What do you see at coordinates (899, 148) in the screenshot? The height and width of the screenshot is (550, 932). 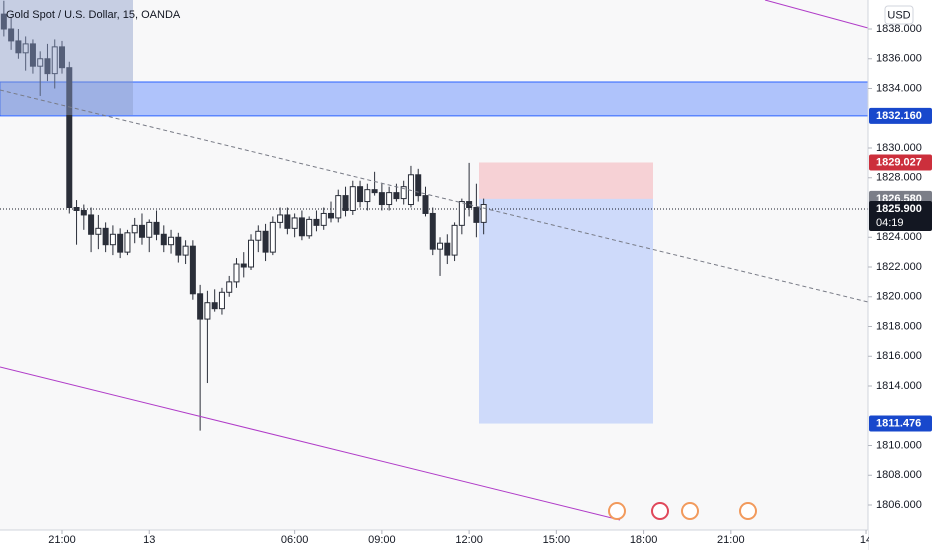 I see `y-tick-label: 1830.000` at bounding box center [899, 148].